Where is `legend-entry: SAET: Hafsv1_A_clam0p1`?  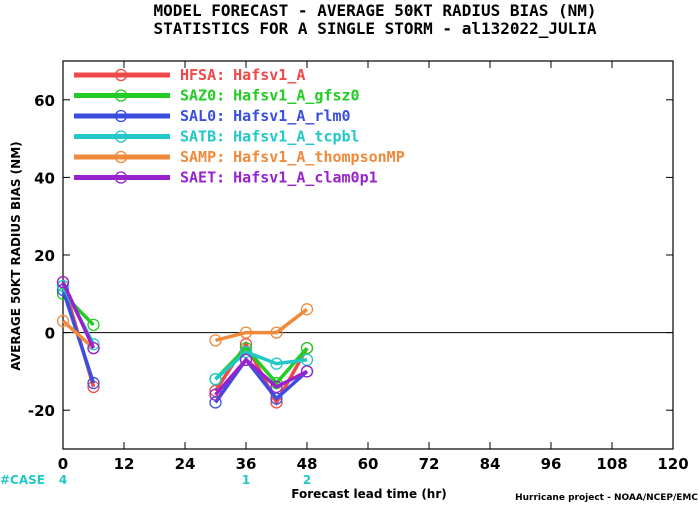
legend-entry: SAET: Hafsv1_A_clam0p1 is located at coordinates (279, 178).